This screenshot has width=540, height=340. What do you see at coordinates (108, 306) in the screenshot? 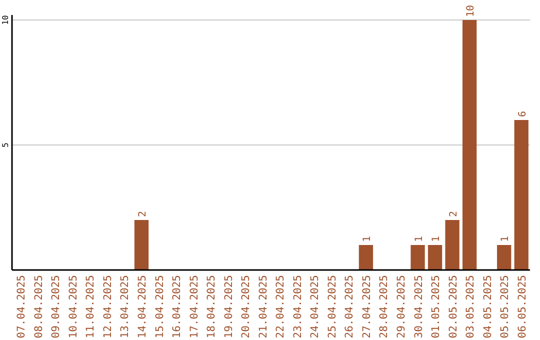
I see `x-tick-label: 12.04.2025` at bounding box center [108, 306].